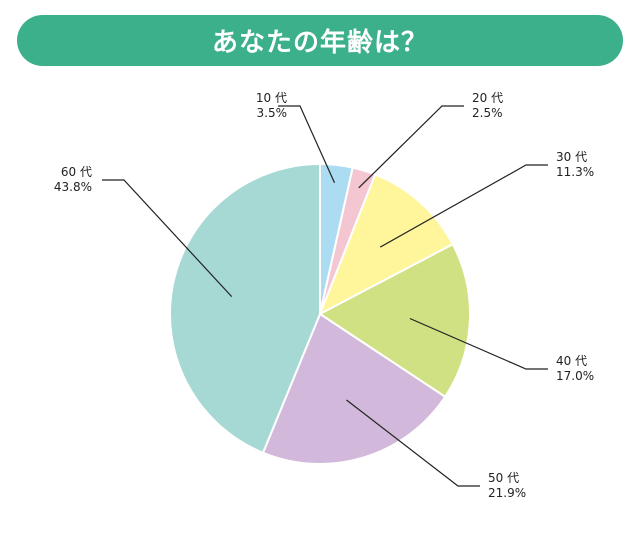 This screenshot has width=640, height=547. What do you see at coordinates (487, 98) in the screenshot?
I see `slice-category-label: 20 代` at bounding box center [487, 98].